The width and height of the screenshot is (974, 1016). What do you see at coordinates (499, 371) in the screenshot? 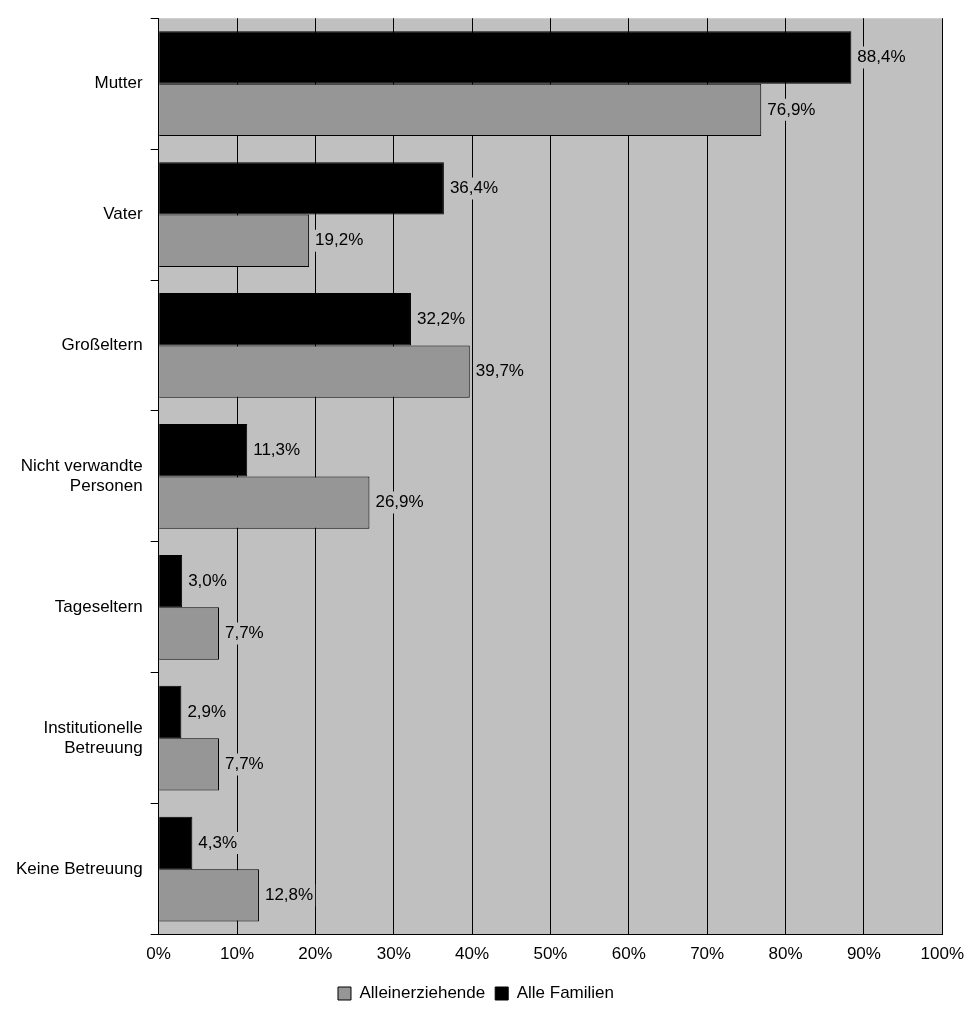
I see `data-label: 39,7%` at bounding box center [499, 371].